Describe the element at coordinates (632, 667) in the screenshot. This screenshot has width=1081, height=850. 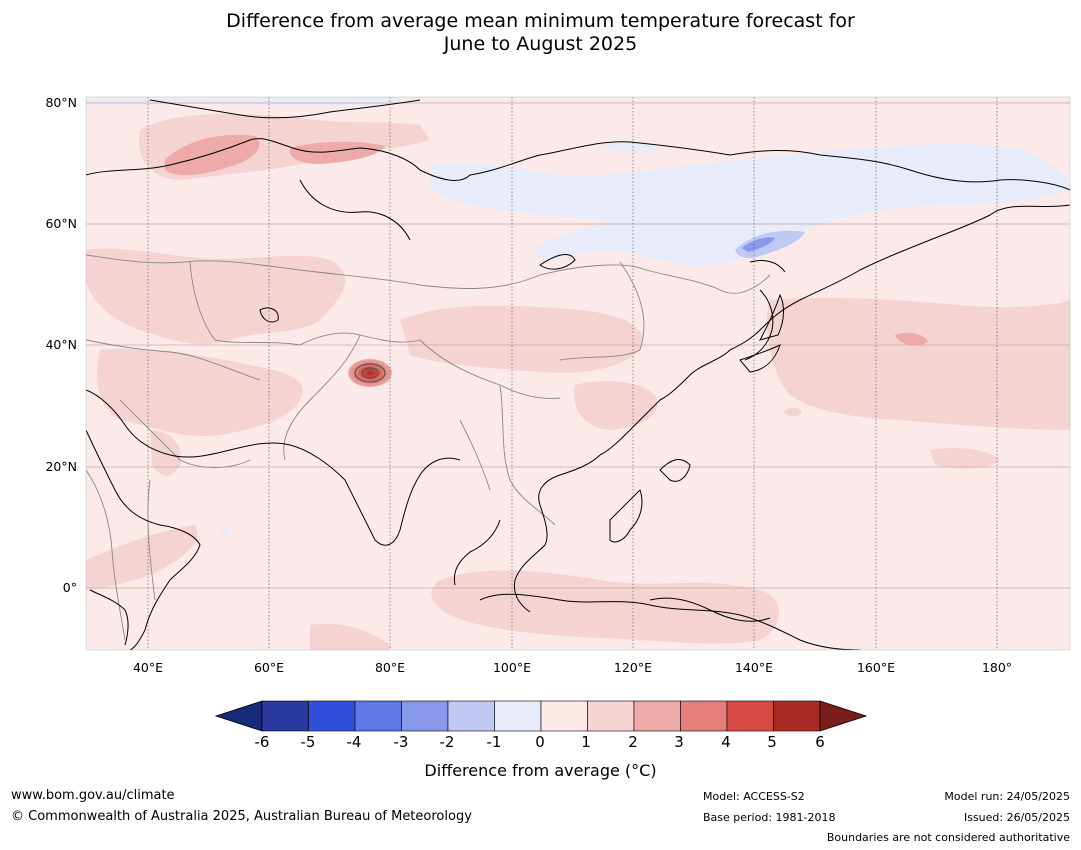
I see `lon-label-120e: 120°E` at that location.